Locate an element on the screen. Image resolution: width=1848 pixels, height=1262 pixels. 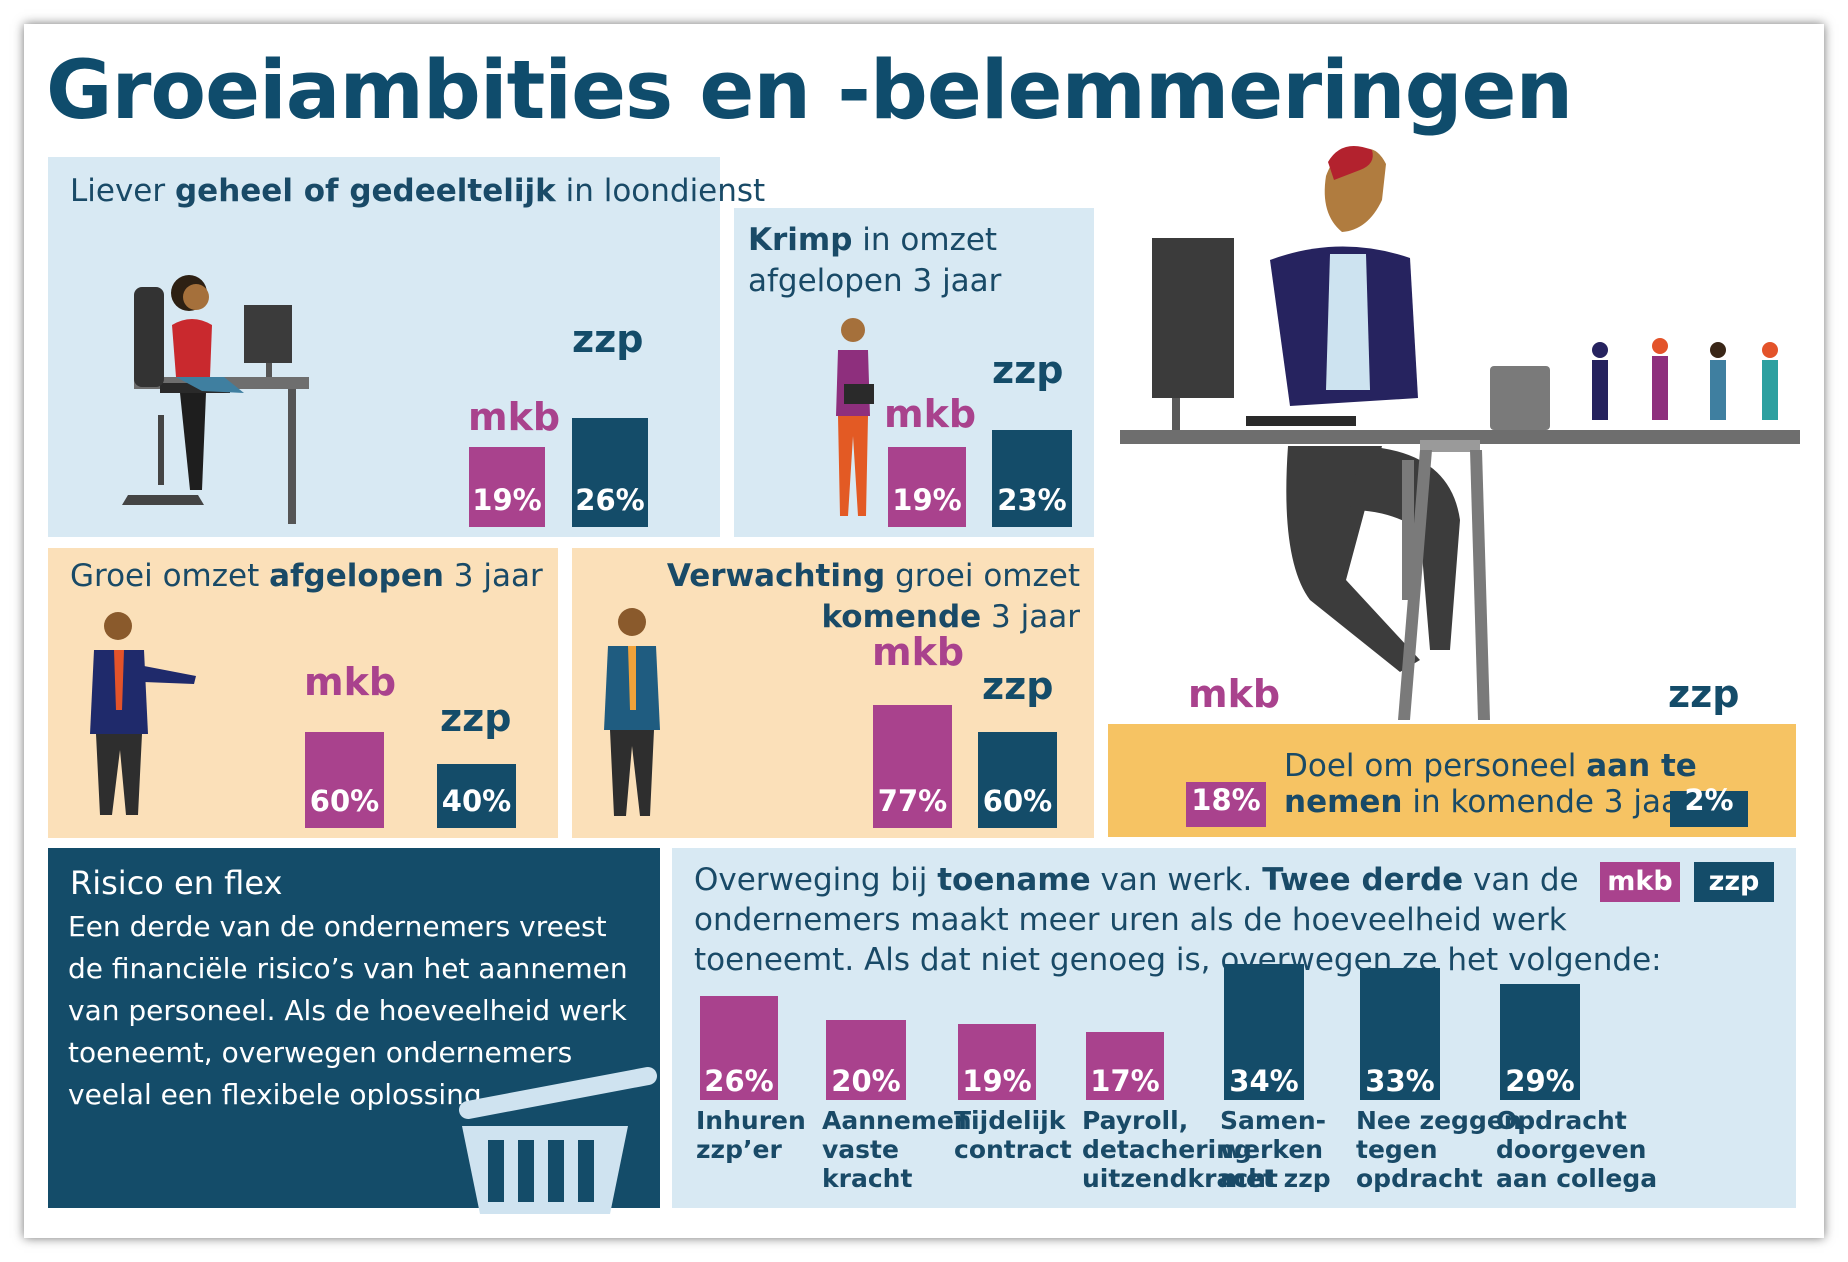
basket-icon is located at coordinates (558, 1140).